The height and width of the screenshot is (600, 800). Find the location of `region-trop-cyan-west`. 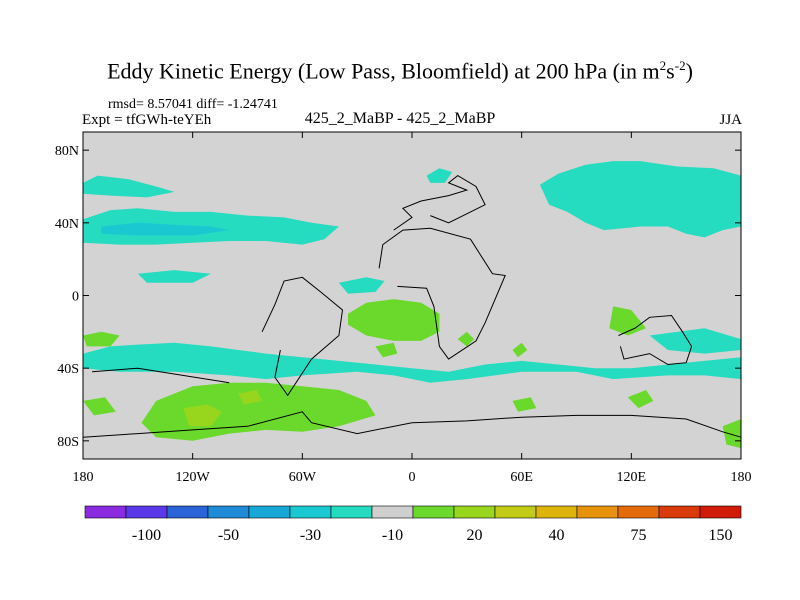

region-trop-cyan-west is located at coordinates (174, 276).